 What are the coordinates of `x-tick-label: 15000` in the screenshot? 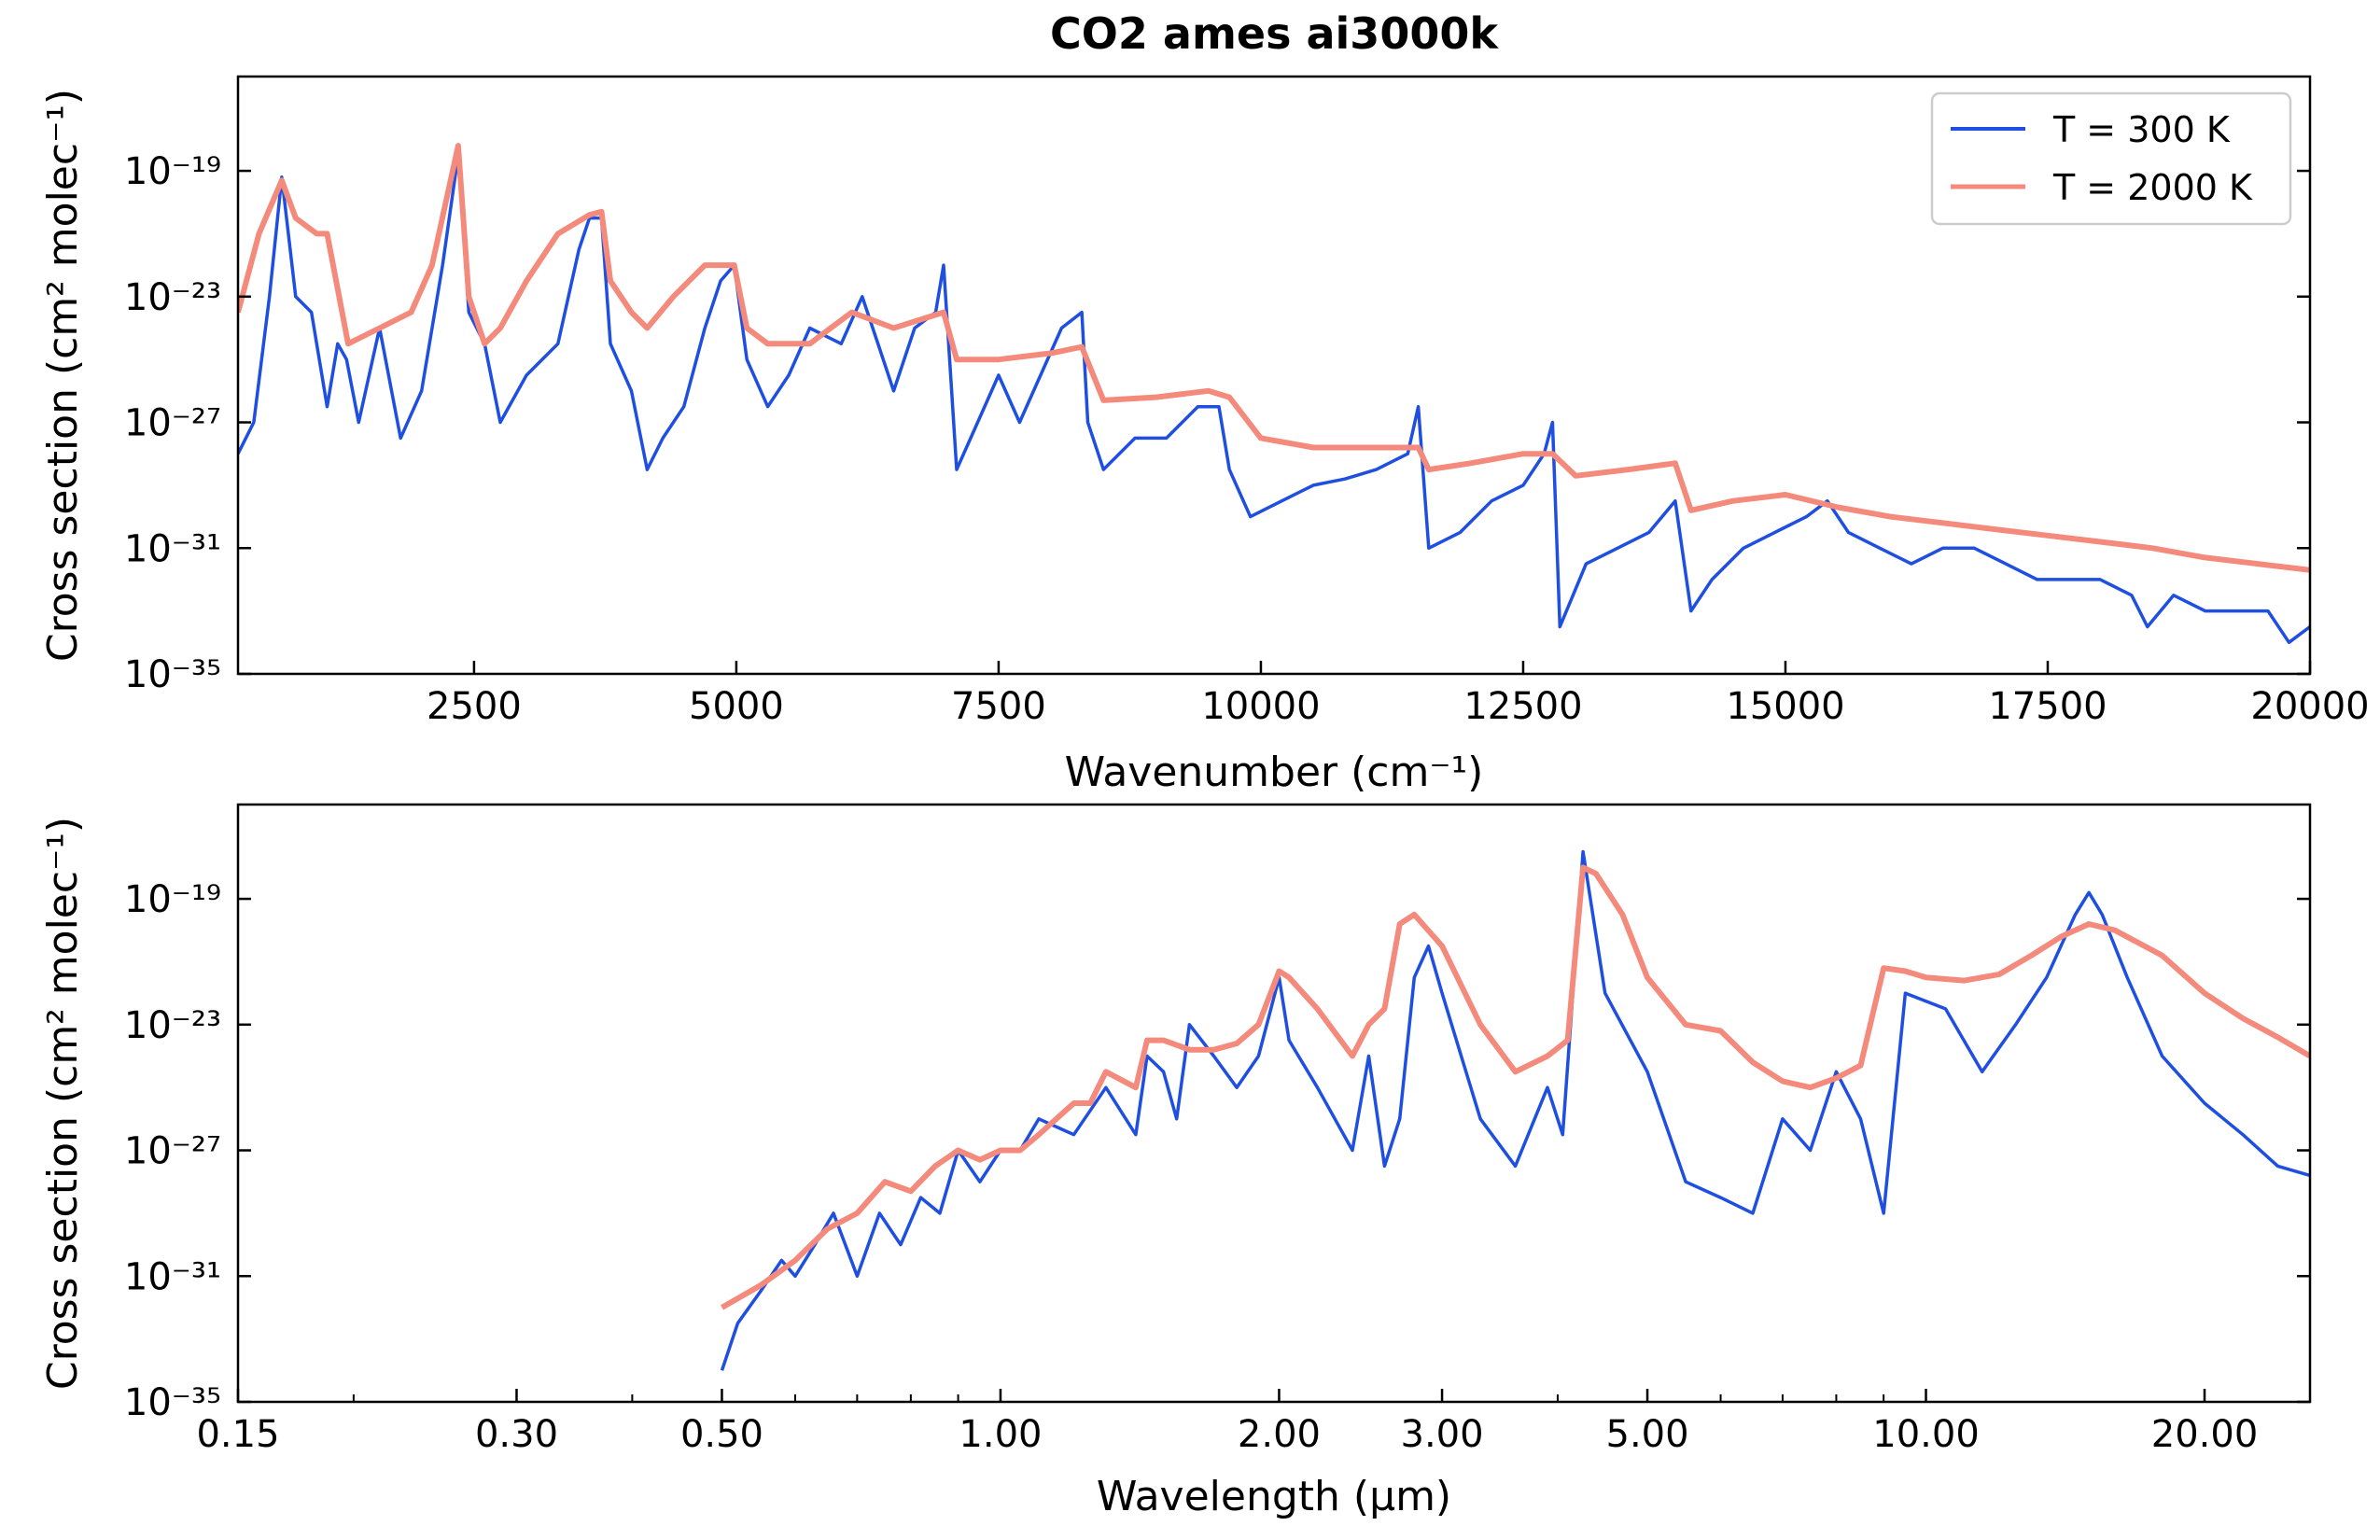 It's located at (1785, 706).